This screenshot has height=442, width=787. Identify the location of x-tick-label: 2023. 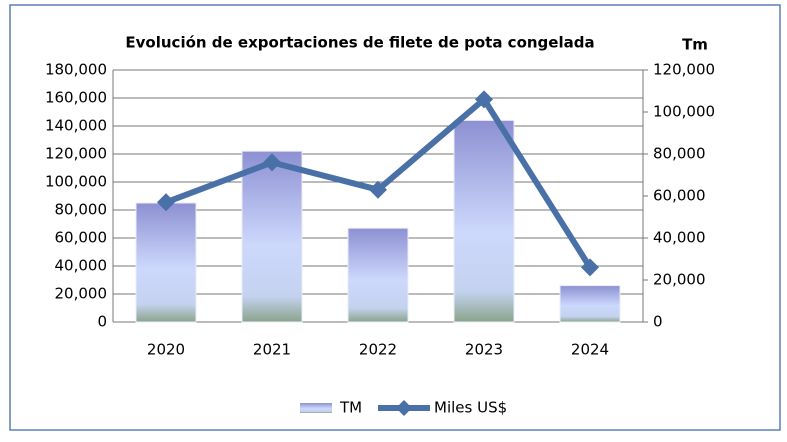
(484, 350).